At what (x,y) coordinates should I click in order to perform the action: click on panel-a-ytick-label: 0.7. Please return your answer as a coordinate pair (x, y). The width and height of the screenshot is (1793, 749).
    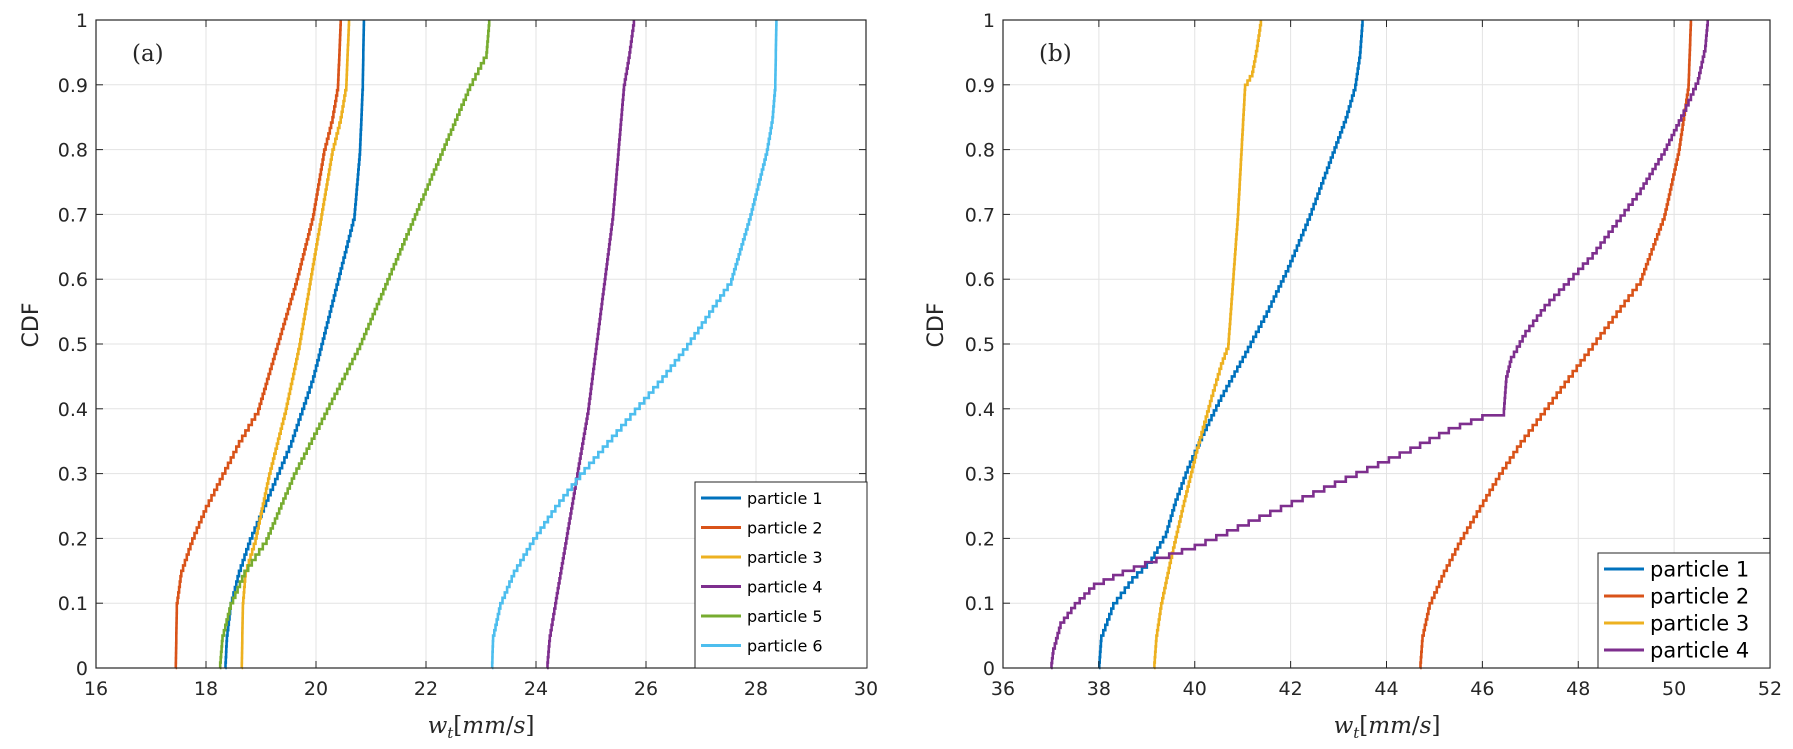
    Looking at the image, I should click on (73, 215).